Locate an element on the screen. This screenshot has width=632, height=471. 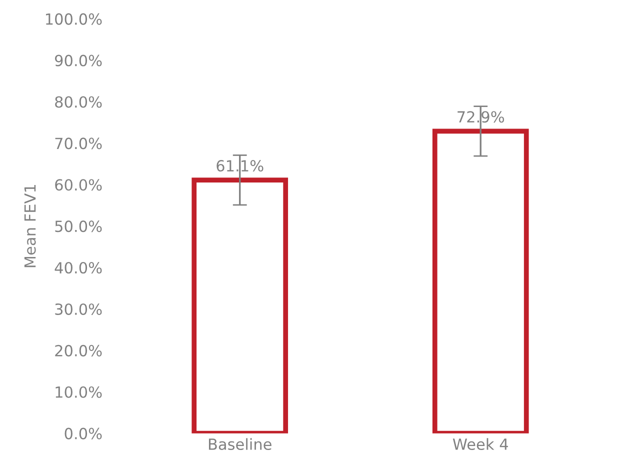
y-tick-label: 50.0% is located at coordinates (78, 226).